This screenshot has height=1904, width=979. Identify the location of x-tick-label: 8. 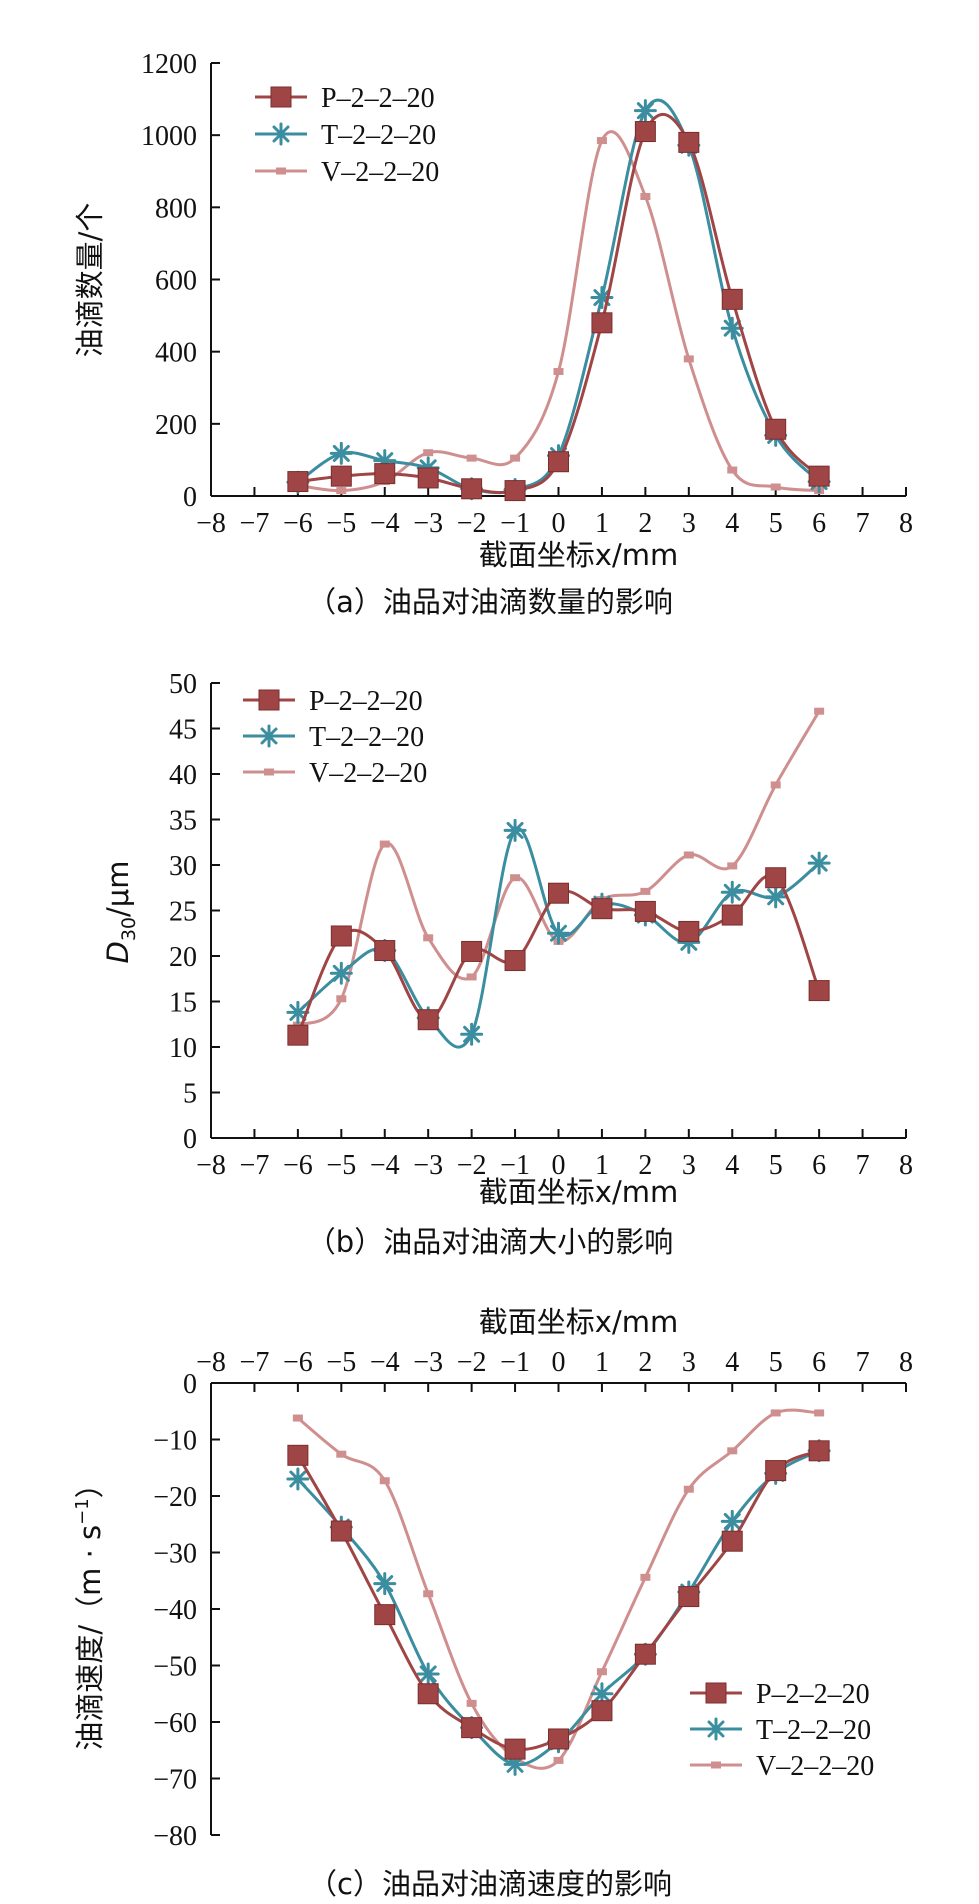
(906, 1362).